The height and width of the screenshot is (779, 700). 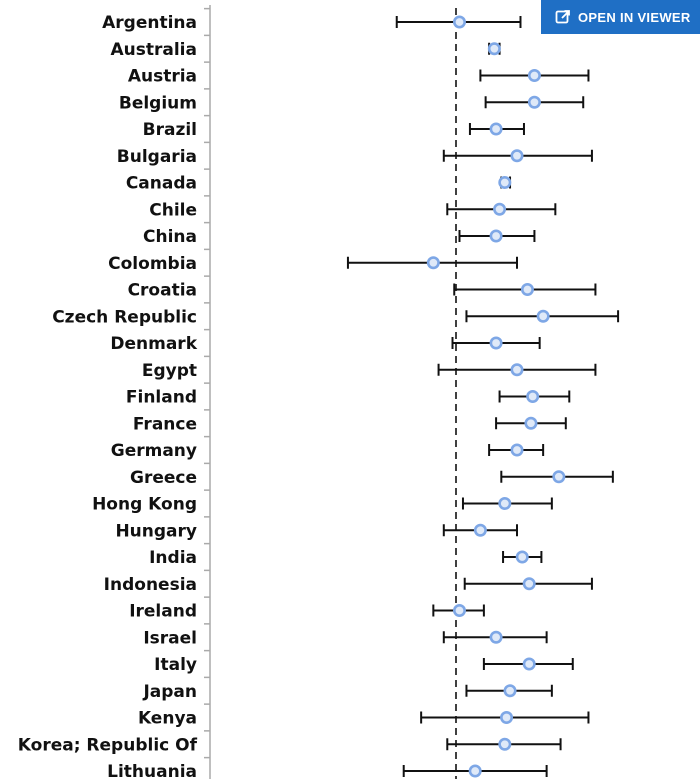 I want to click on category-label: Colombia, so click(x=152, y=264).